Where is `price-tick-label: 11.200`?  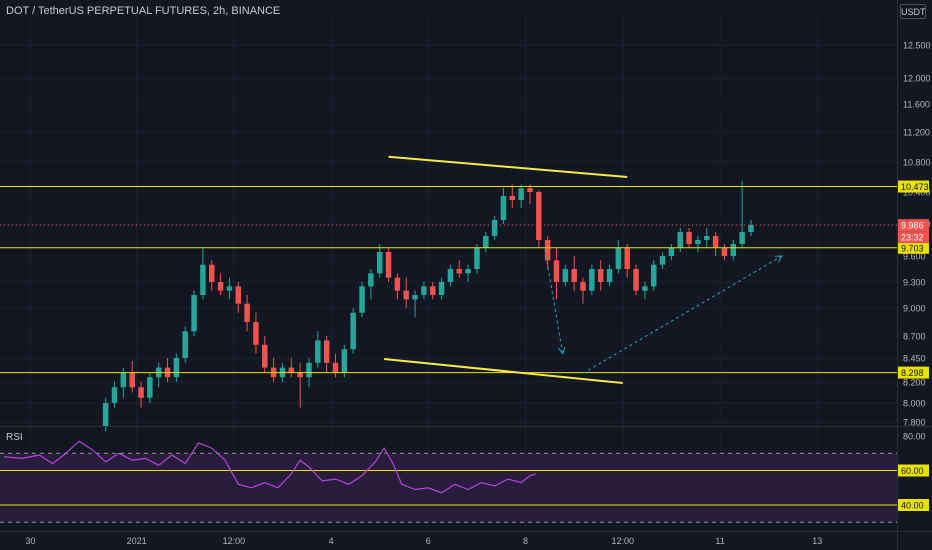
price-tick-label: 11.200 is located at coordinates (916, 133).